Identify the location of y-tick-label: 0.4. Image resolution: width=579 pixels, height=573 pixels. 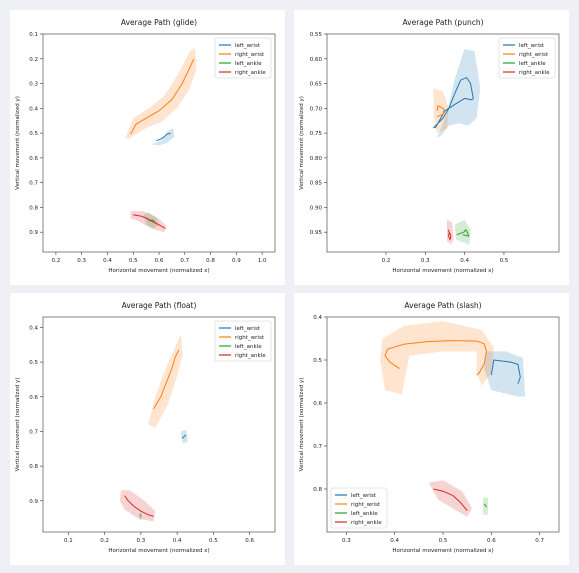
(33, 109).